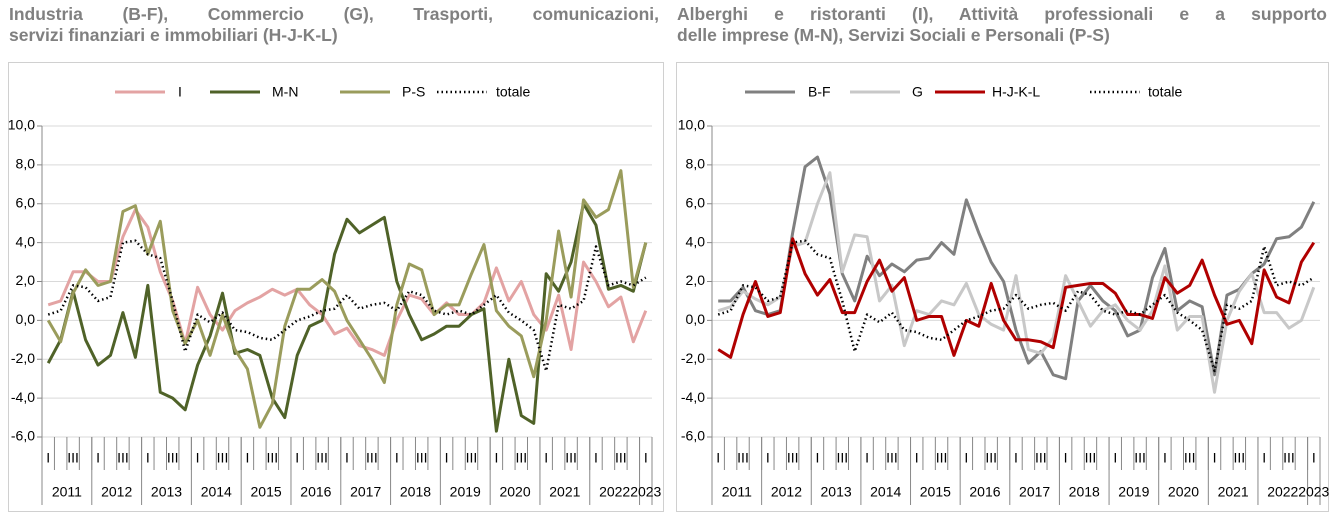  I want to click on year-label: 2016, so click(315, 492).